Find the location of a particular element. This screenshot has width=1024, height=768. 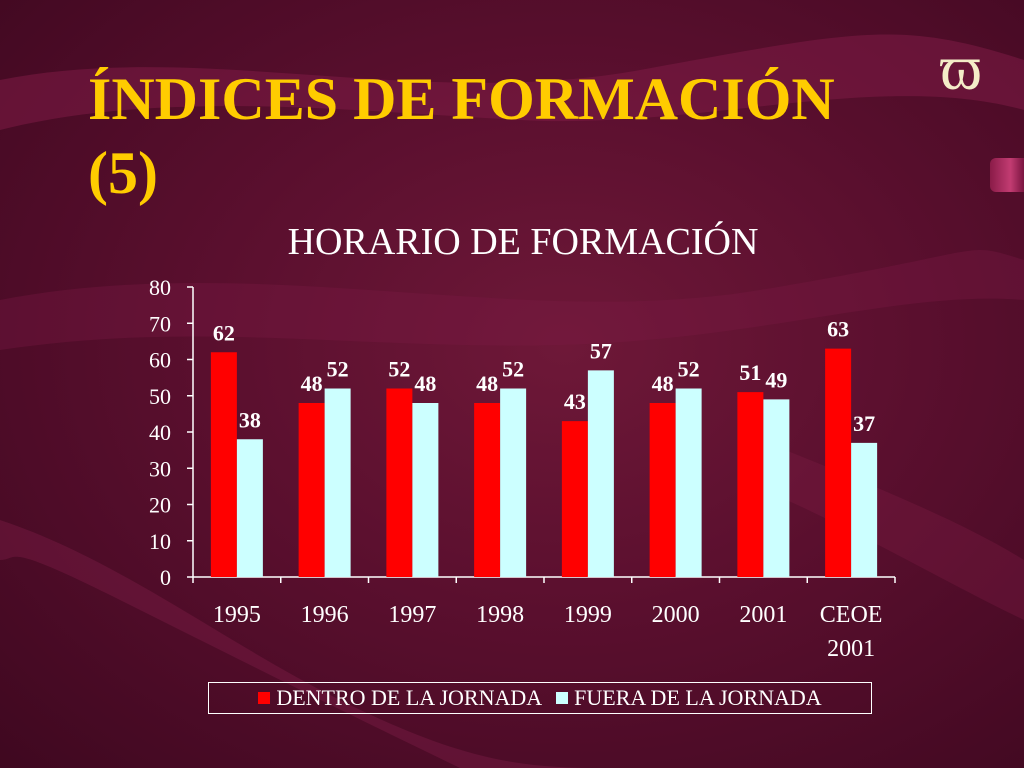

data-label: 38 is located at coordinates (250, 419).